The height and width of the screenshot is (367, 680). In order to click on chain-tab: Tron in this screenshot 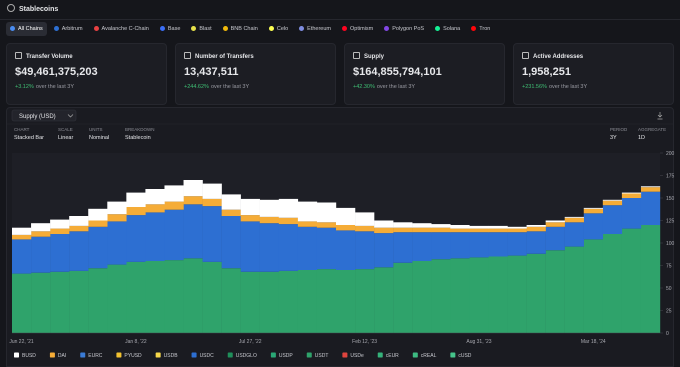, I will do `click(480, 29)`.